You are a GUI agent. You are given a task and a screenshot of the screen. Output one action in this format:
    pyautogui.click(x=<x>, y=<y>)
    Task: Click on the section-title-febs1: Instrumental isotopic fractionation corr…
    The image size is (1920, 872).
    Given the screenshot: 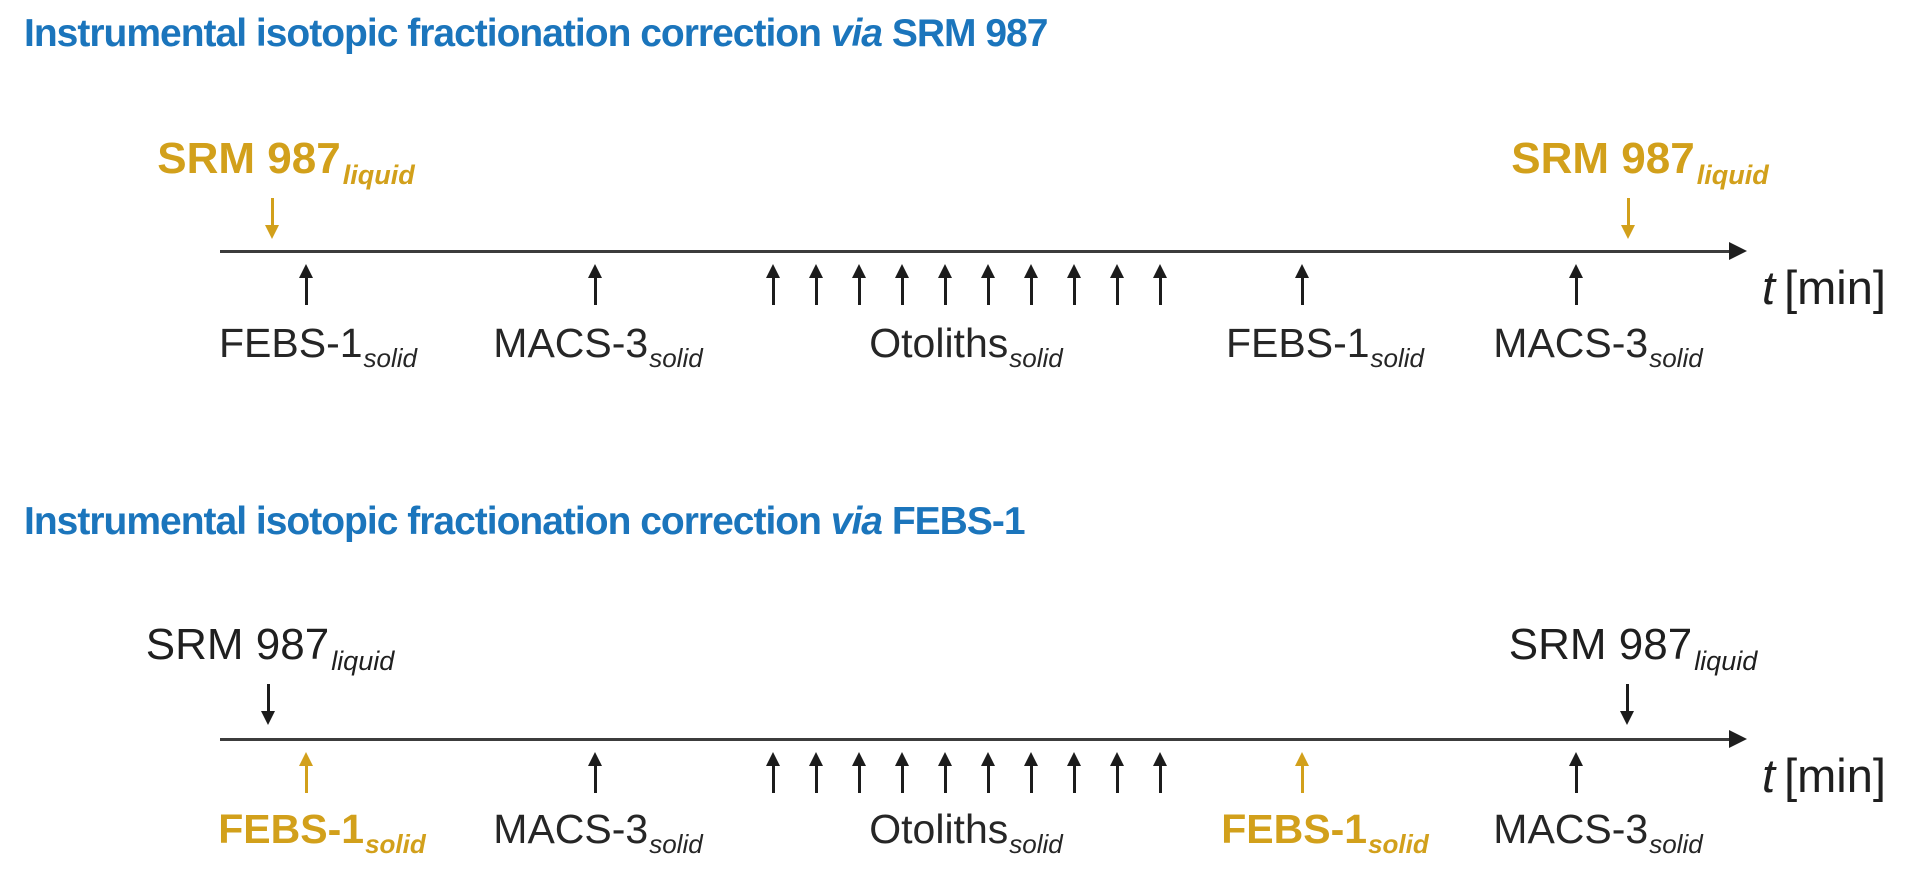 What is the action you would take?
    pyautogui.click(x=525, y=522)
    